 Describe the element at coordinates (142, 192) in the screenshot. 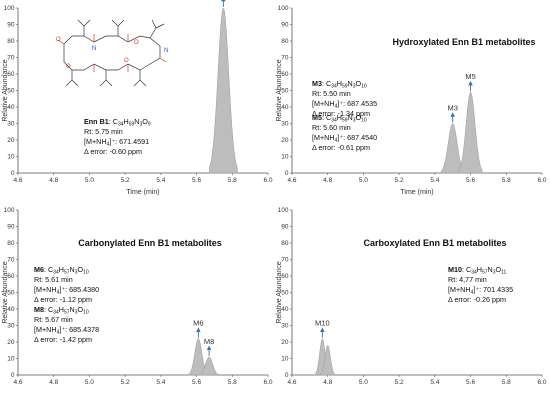

I see `x-axis-title: Time (min)` at that location.